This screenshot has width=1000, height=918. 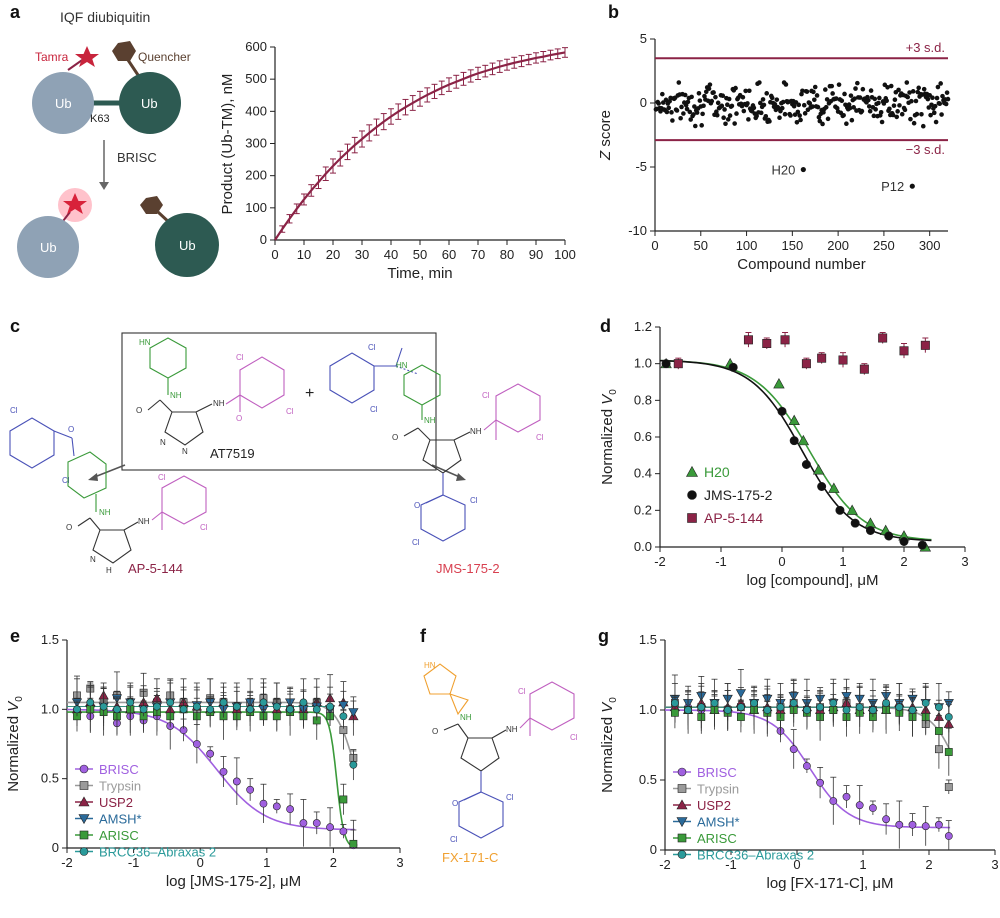 What do you see at coordinates (718, 822) in the screenshot?
I see `legend-label: AMSH*` at bounding box center [718, 822].